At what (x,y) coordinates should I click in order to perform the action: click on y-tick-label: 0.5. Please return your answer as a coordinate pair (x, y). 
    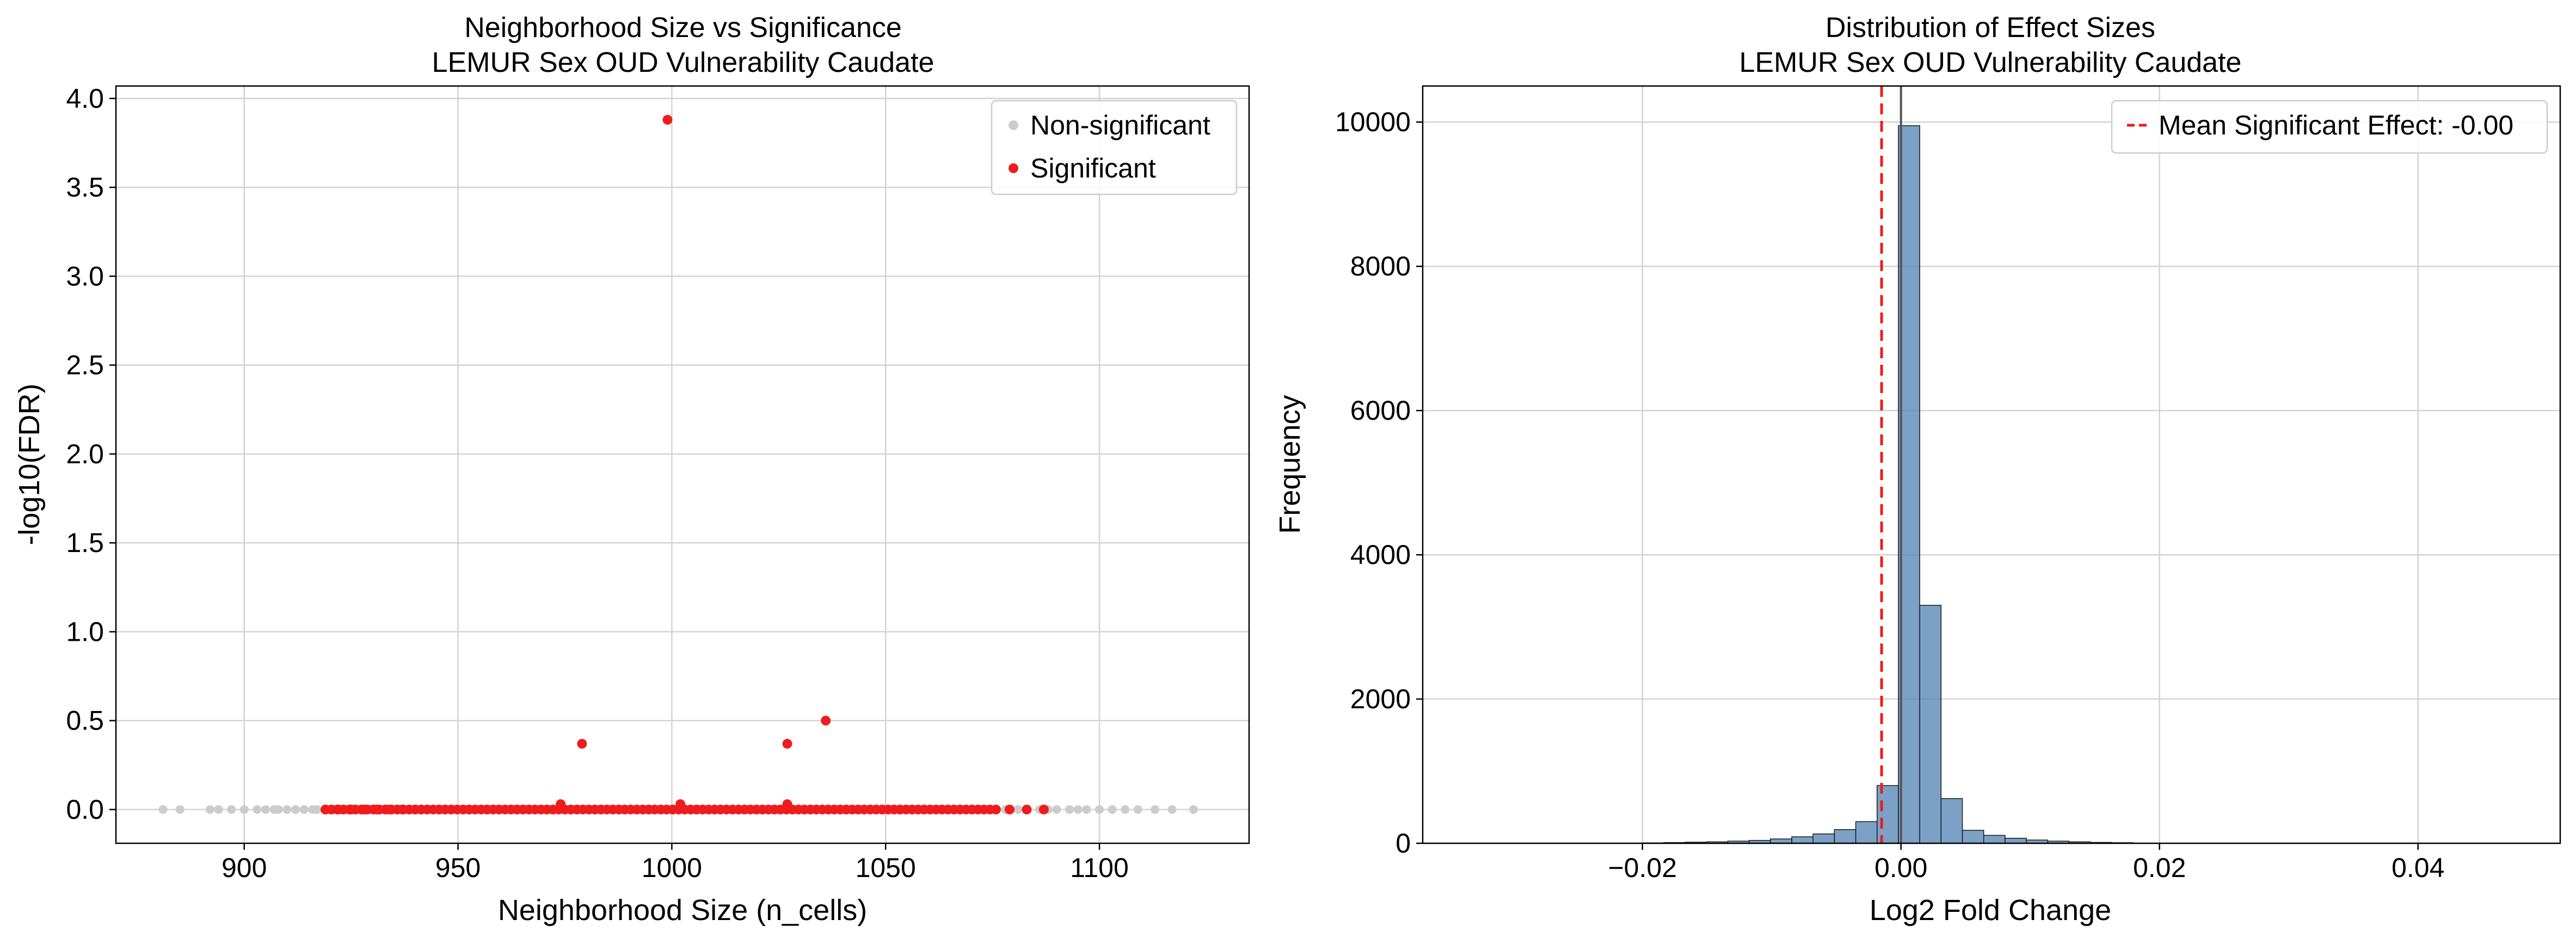
    Looking at the image, I should click on (85, 721).